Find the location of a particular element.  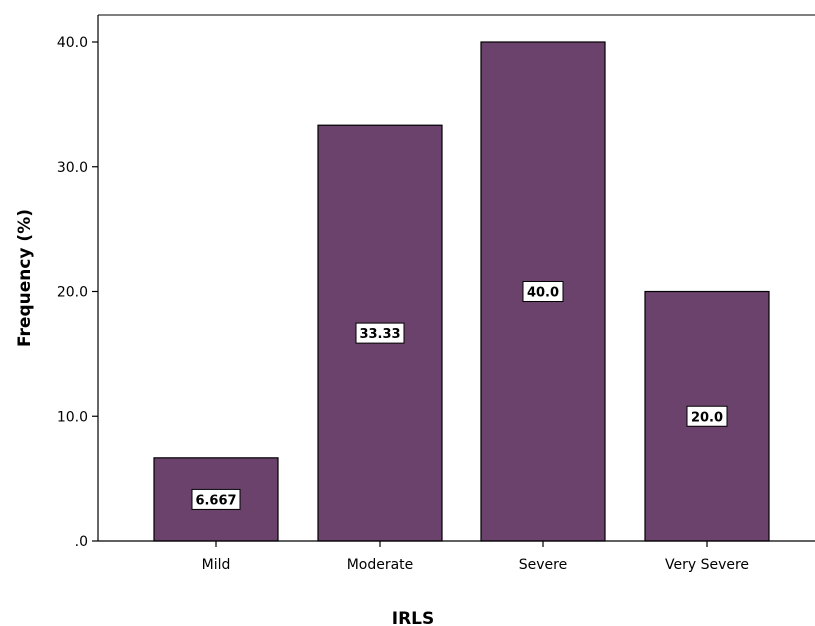

y-tick-label: 30.0 is located at coordinates (72, 168).